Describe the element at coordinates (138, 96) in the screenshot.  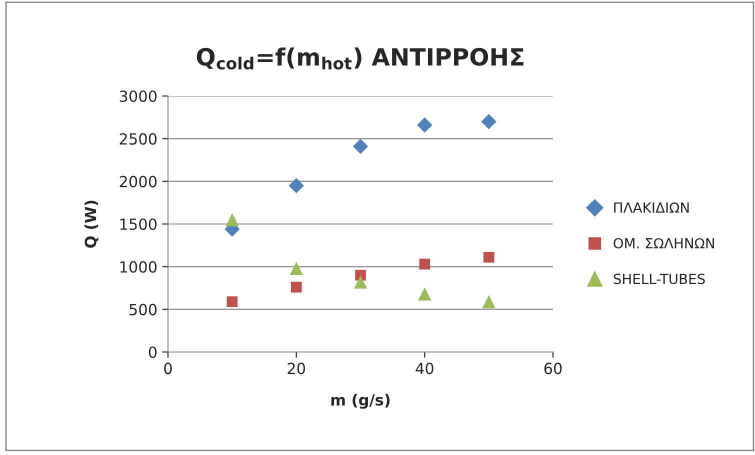
I see `y-tick-label: 3000` at that location.